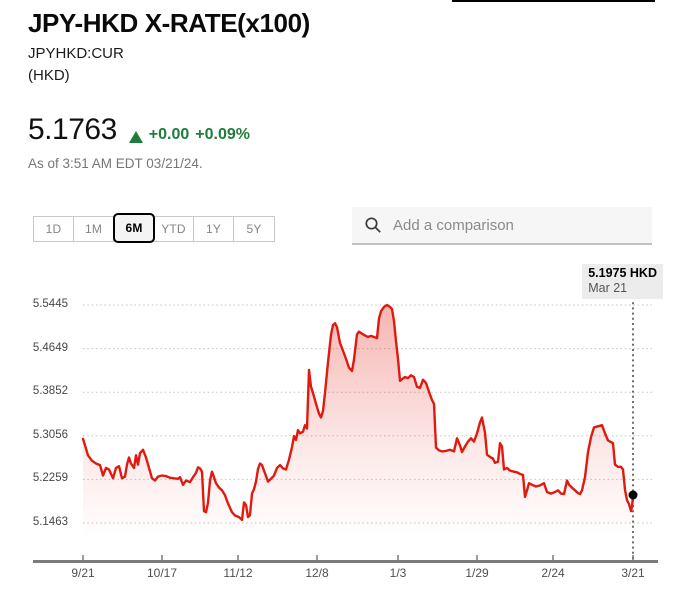 The image size is (682, 611). Describe the element at coordinates (373, 225) in the screenshot. I see `search-icon` at that location.